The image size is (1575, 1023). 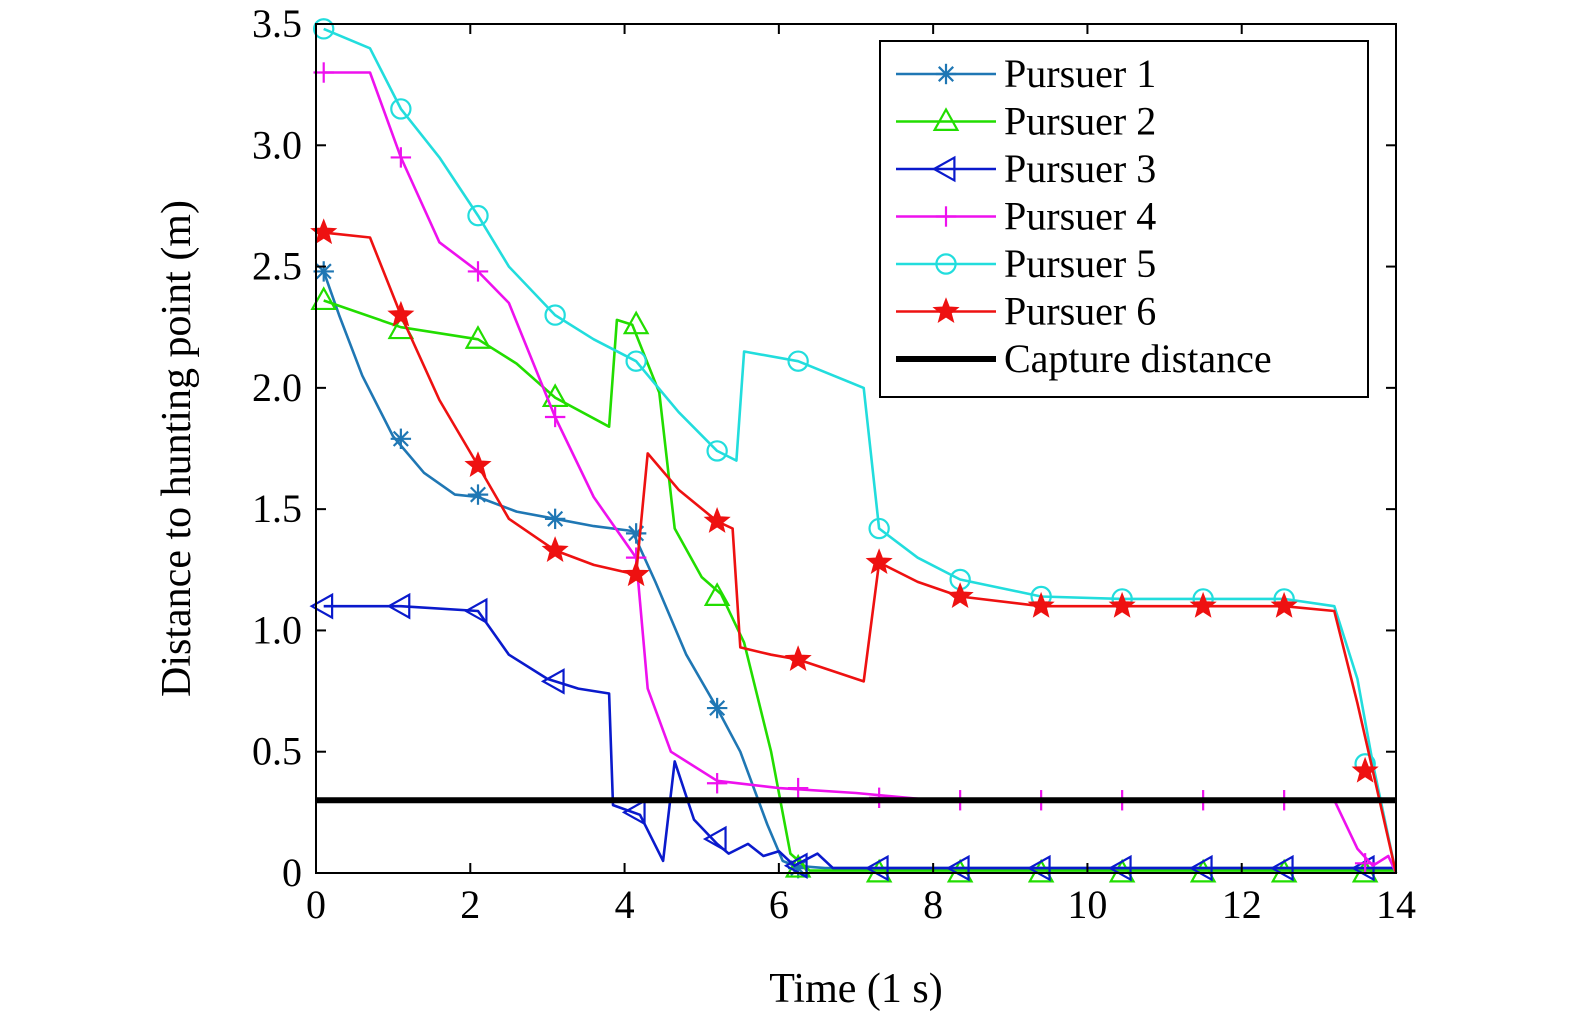 What do you see at coordinates (933, 904) in the screenshot?
I see `x-tick-label: 8` at bounding box center [933, 904].